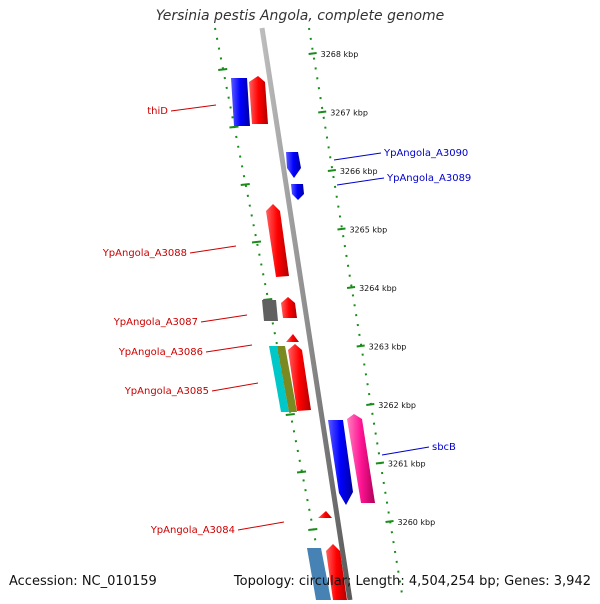 The width and height of the screenshot is (600, 604). Describe the element at coordinates (192, 530) in the screenshot. I see `label-ypangola-a3084: YpAngola_A3084` at that location.